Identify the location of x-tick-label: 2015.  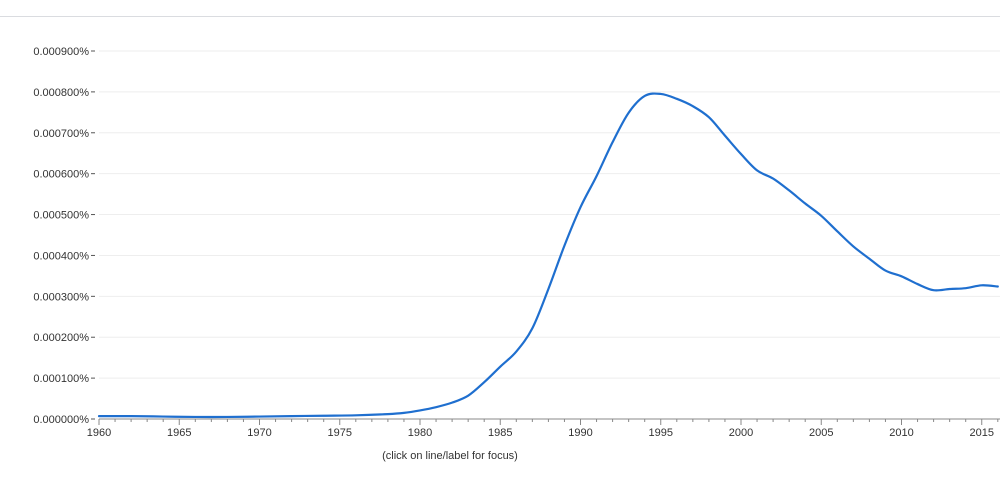
(982, 433).